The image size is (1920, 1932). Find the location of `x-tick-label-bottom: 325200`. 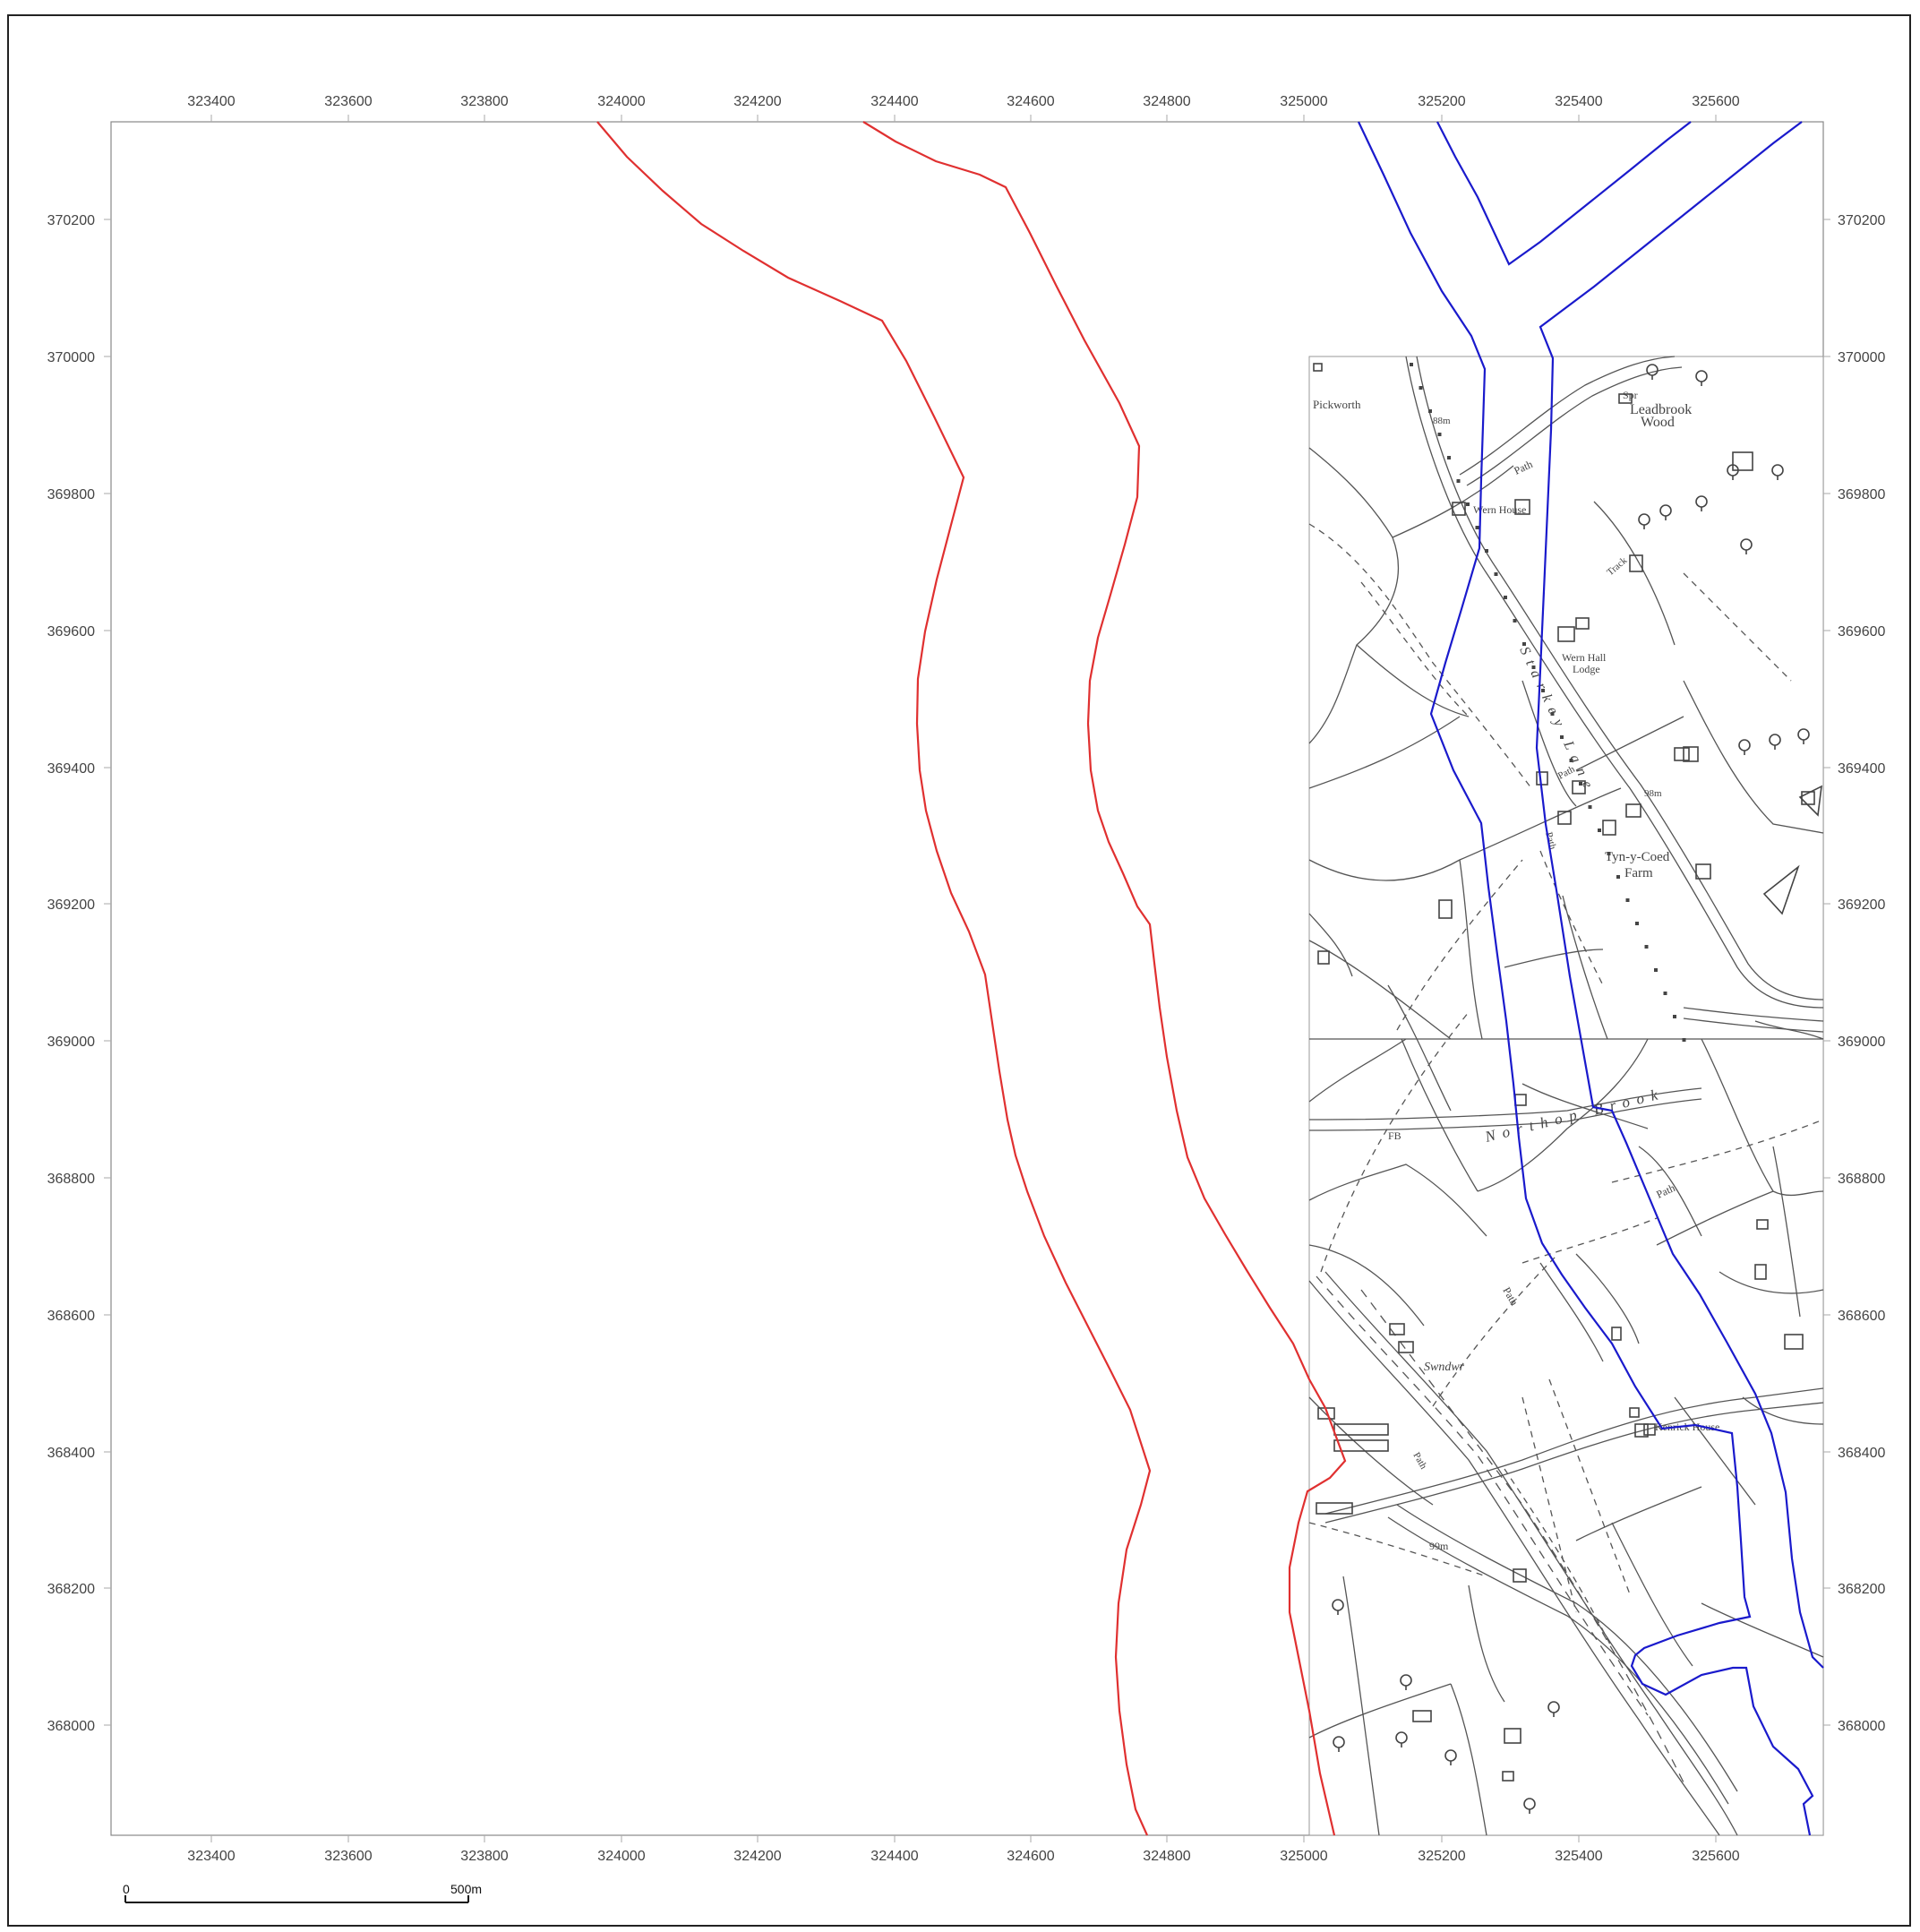

x-tick-label-bottom: 325200 is located at coordinates (1441, 1856).